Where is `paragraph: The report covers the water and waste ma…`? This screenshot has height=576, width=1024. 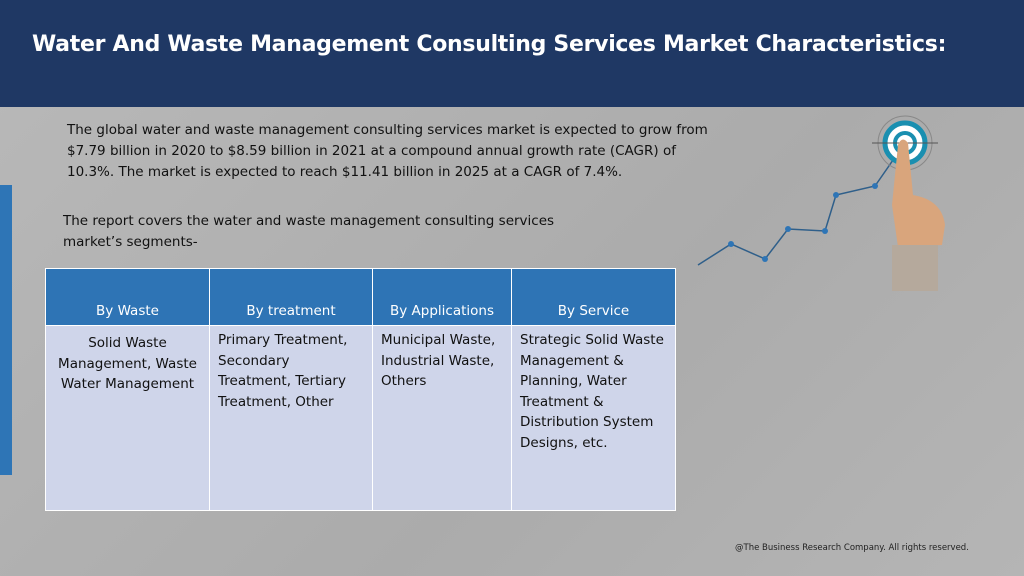
paragraph: The report covers the water and waste ma… is located at coordinates (309, 231).